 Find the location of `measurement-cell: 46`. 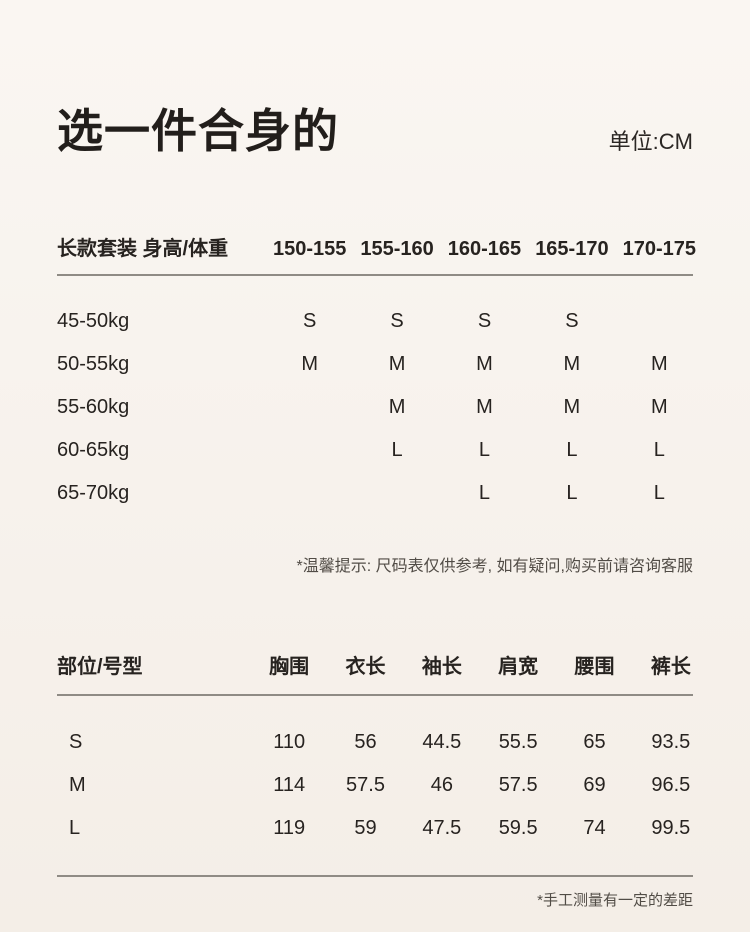

measurement-cell: 46 is located at coordinates (441, 785).